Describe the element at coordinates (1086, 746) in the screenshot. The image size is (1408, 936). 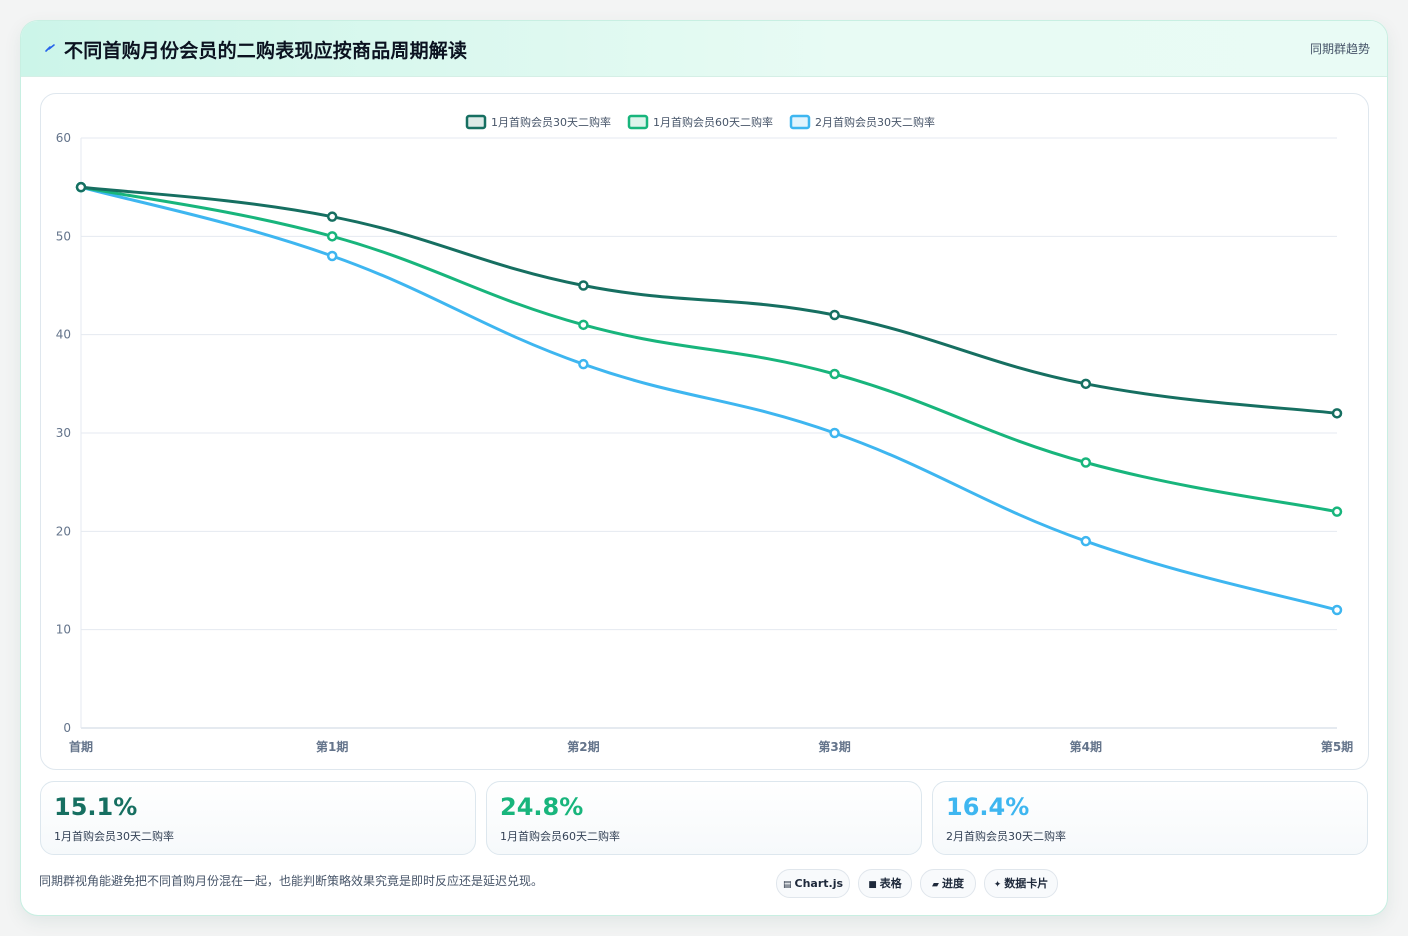
I see `x-tick-label: 第4期` at that location.